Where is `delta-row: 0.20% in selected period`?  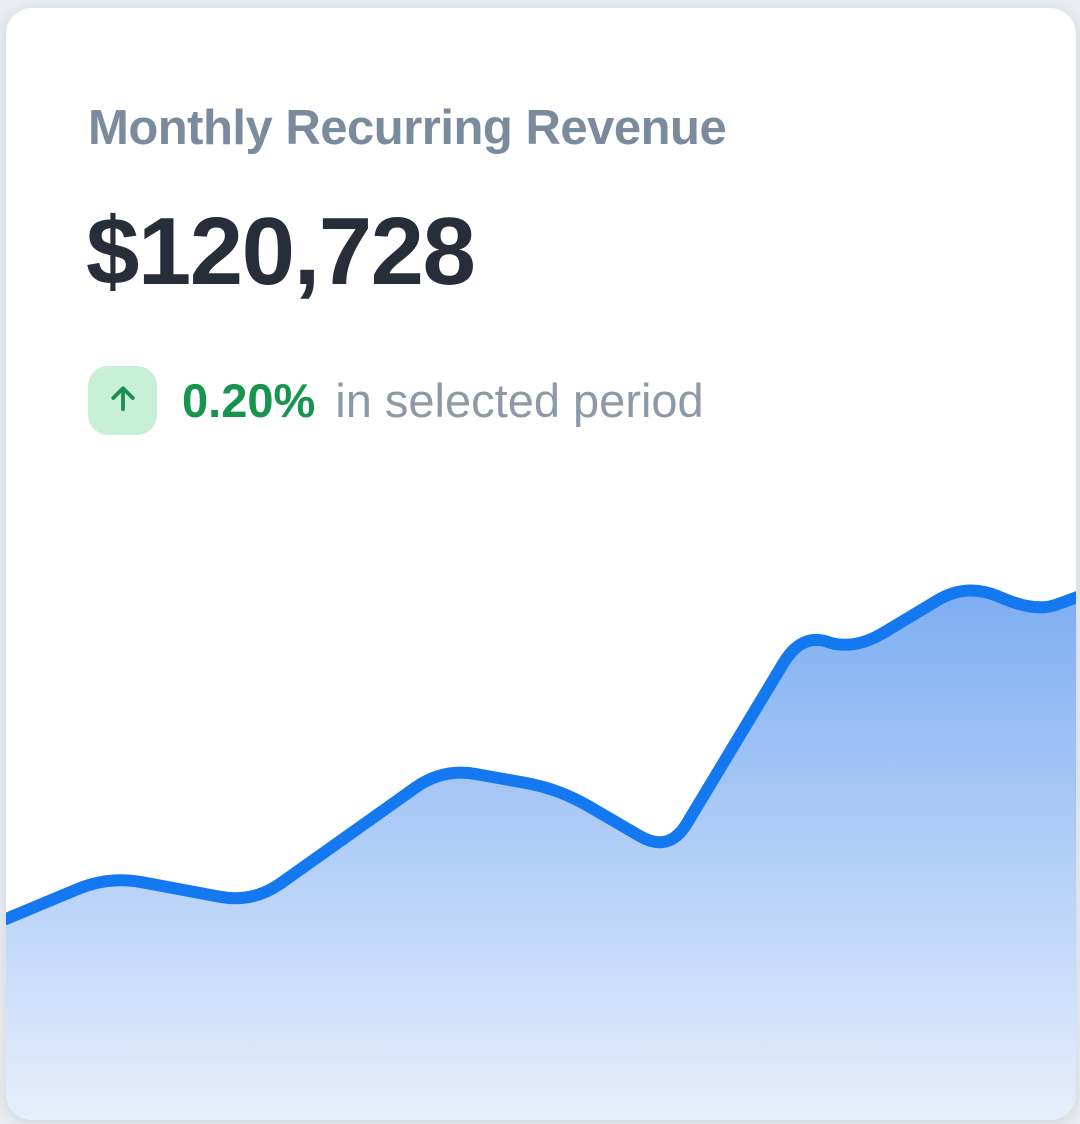 delta-row: 0.20% in selected period is located at coordinates (396, 400).